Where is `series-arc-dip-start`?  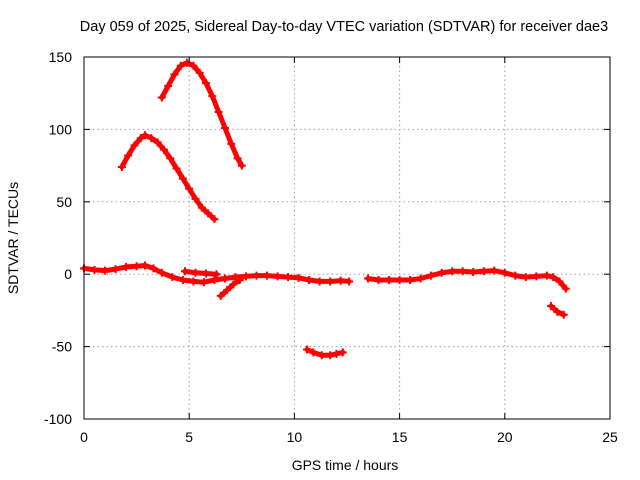 series-arc-dip-start is located at coordinates (230, 287).